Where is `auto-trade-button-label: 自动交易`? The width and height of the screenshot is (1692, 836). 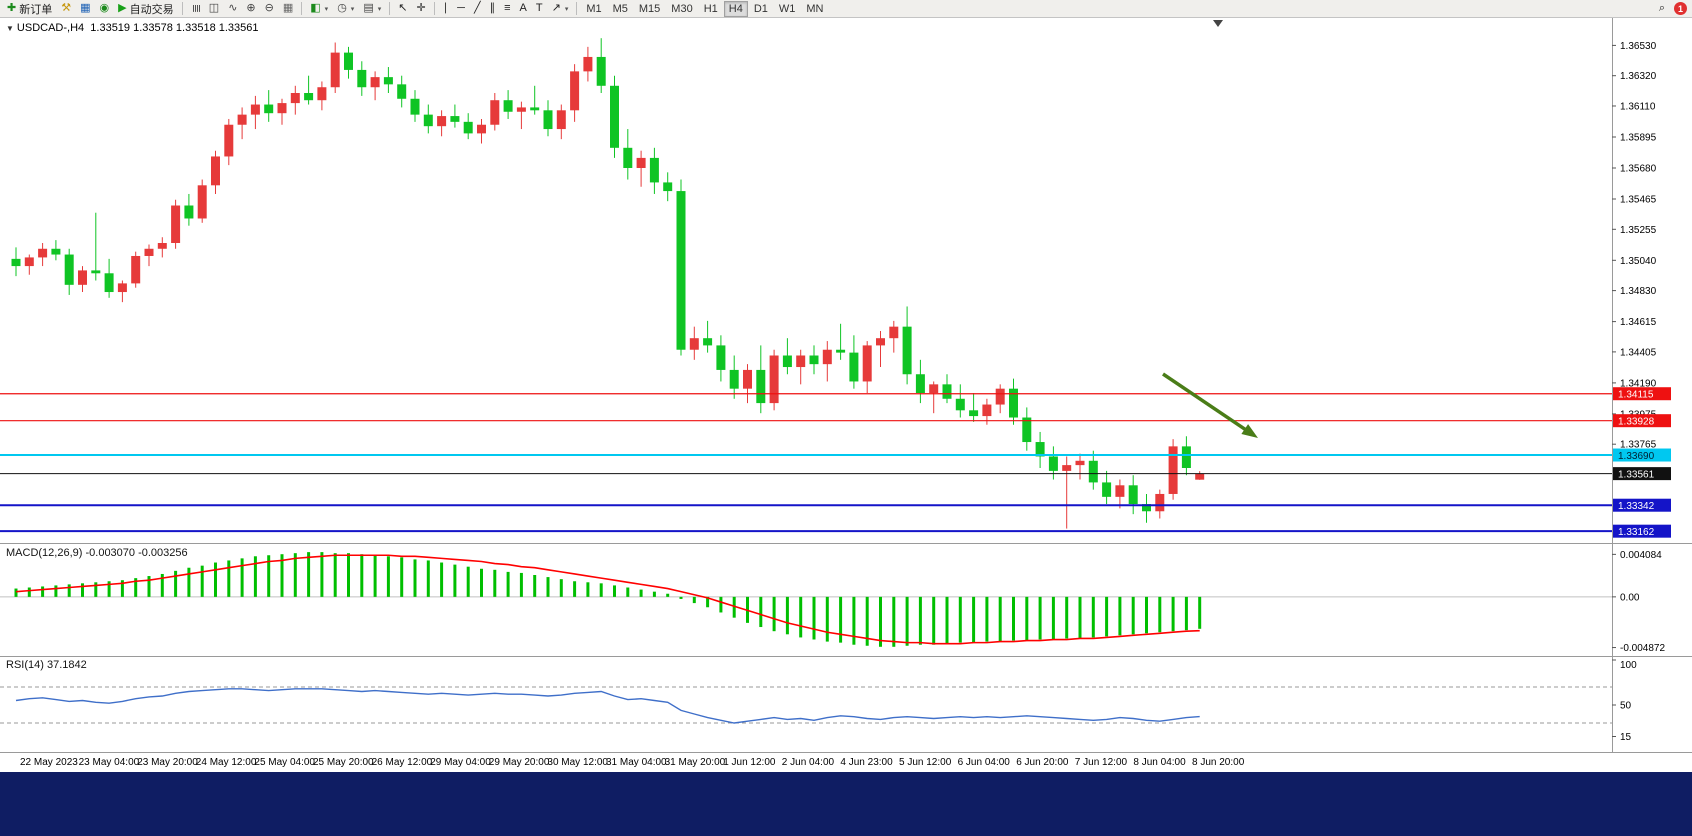 auto-trade-button-label: 自动交易 is located at coordinates (151, 9).